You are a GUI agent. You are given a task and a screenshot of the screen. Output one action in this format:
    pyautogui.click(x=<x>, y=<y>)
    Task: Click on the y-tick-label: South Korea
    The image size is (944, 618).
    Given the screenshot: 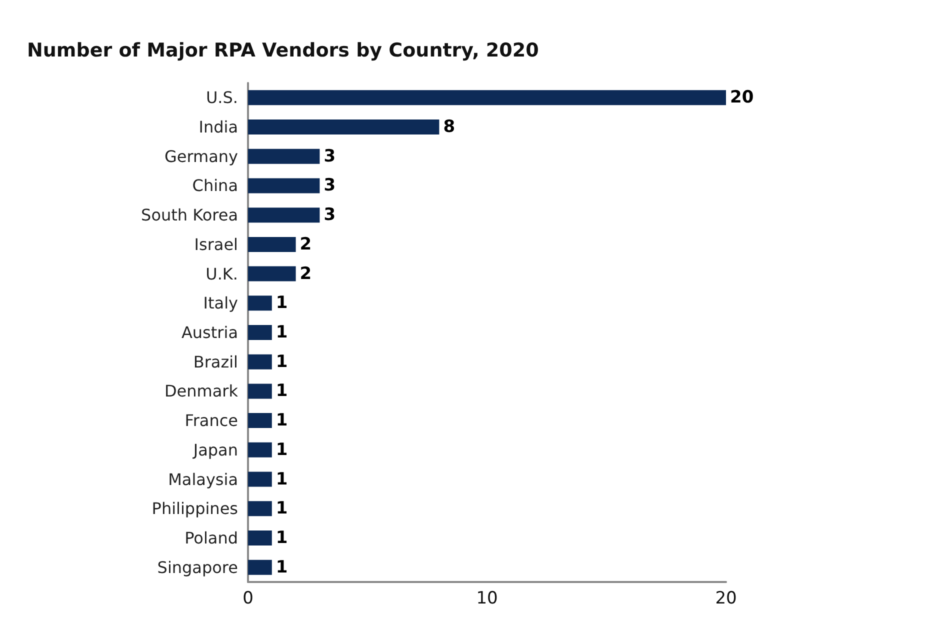 What is the action you would take?
    pyautogui.click(x=189, y=215)
    